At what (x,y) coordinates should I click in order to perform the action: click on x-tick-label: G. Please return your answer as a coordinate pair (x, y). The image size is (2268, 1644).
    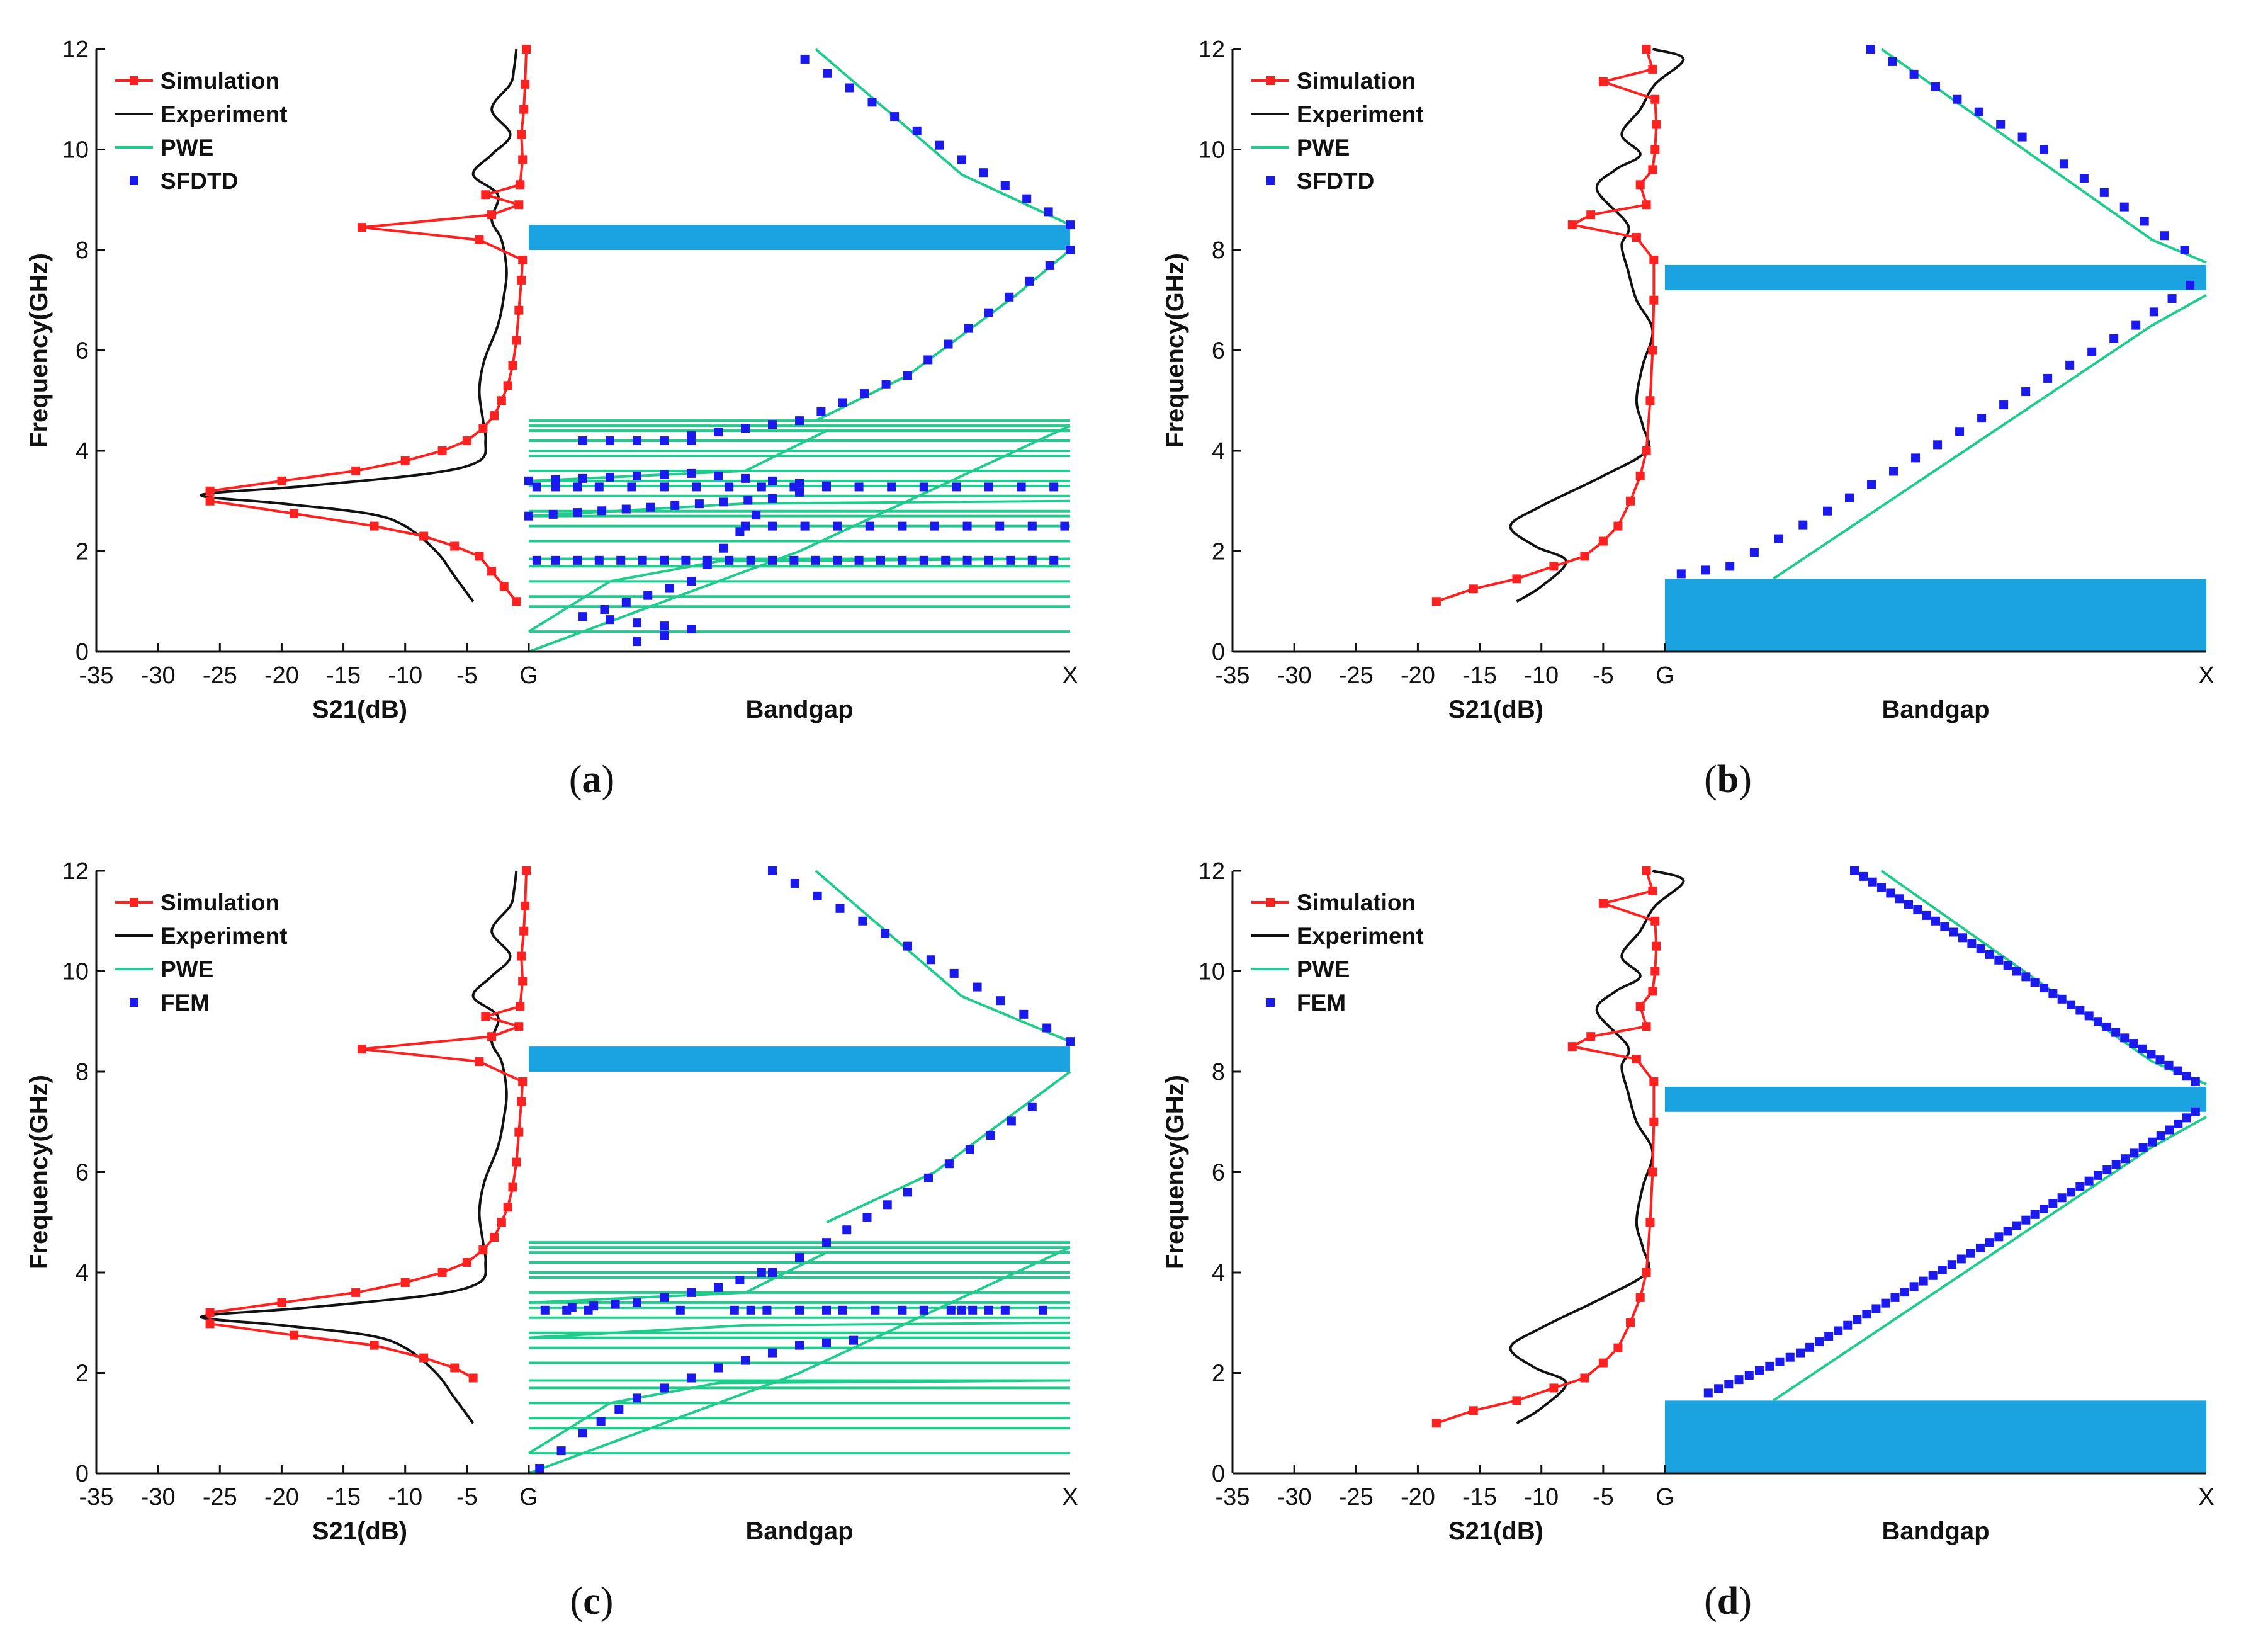
    Looking at the image, I should click on (528, 675).